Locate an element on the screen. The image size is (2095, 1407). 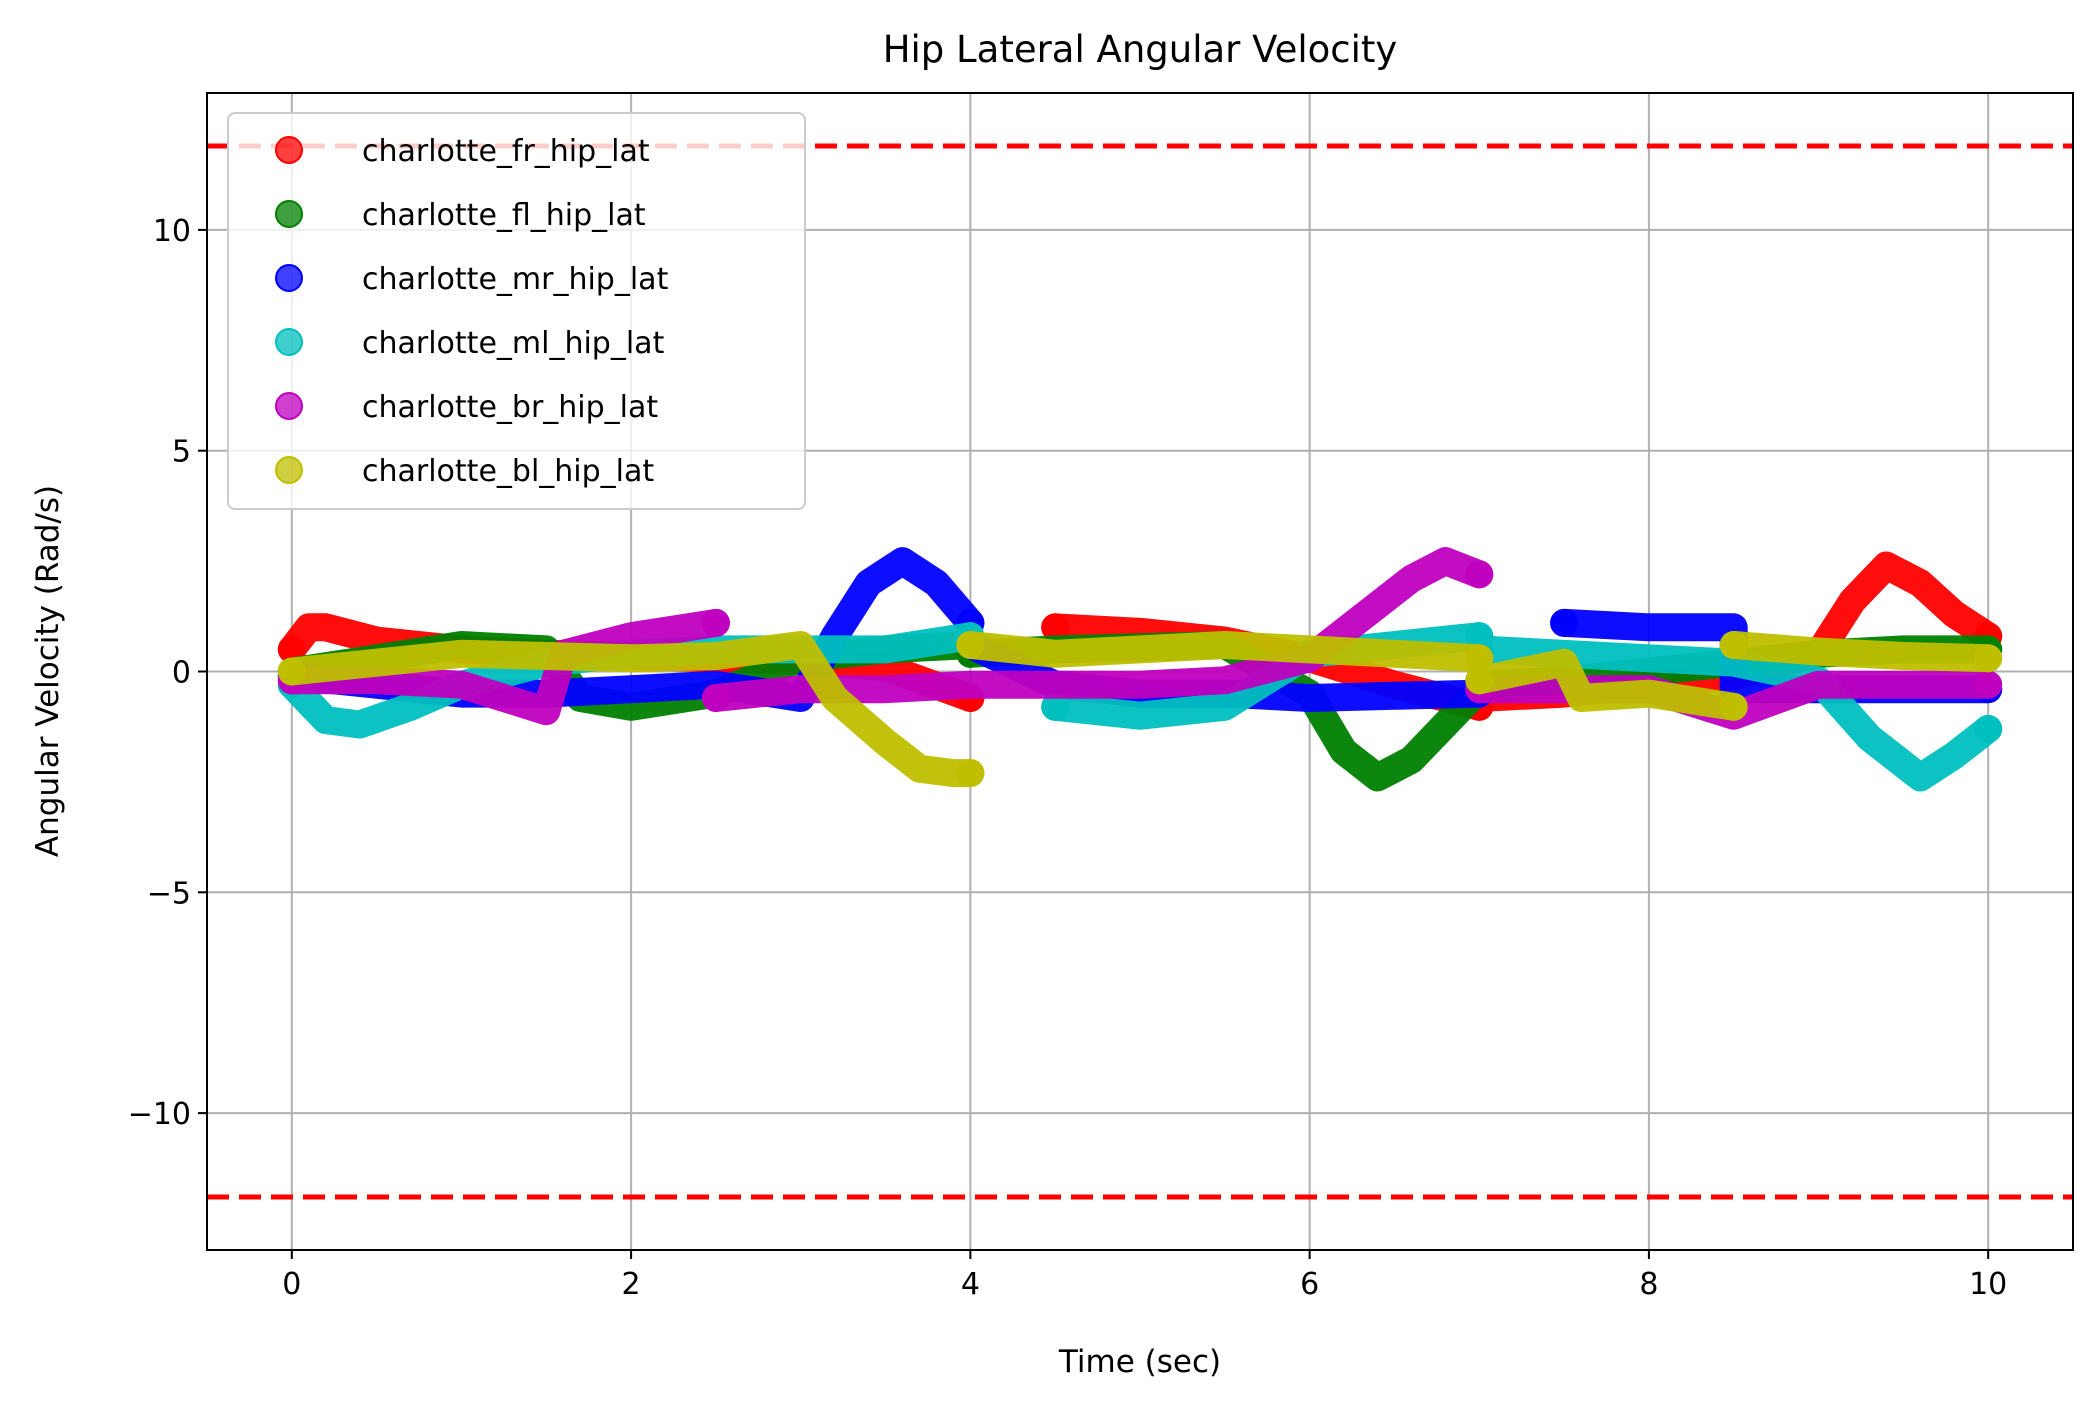
series-charlotte_bl_hip_lat is located at coordinates (1140, 709).